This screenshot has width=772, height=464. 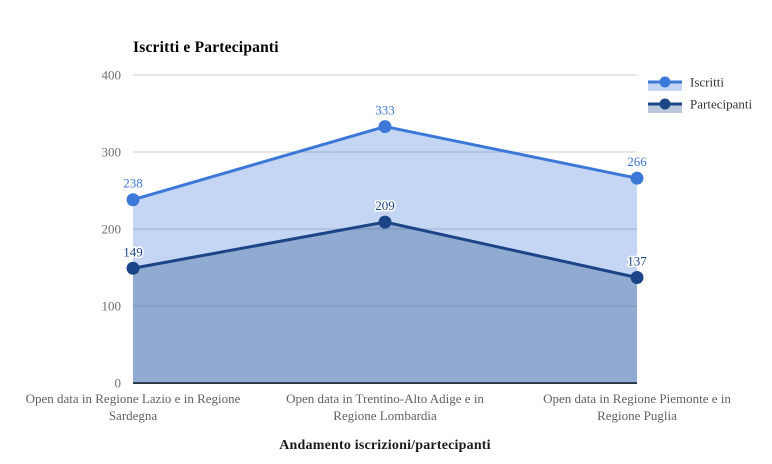 I want to click on value-label-partecipanti: 149, so click(x=133, y=251).